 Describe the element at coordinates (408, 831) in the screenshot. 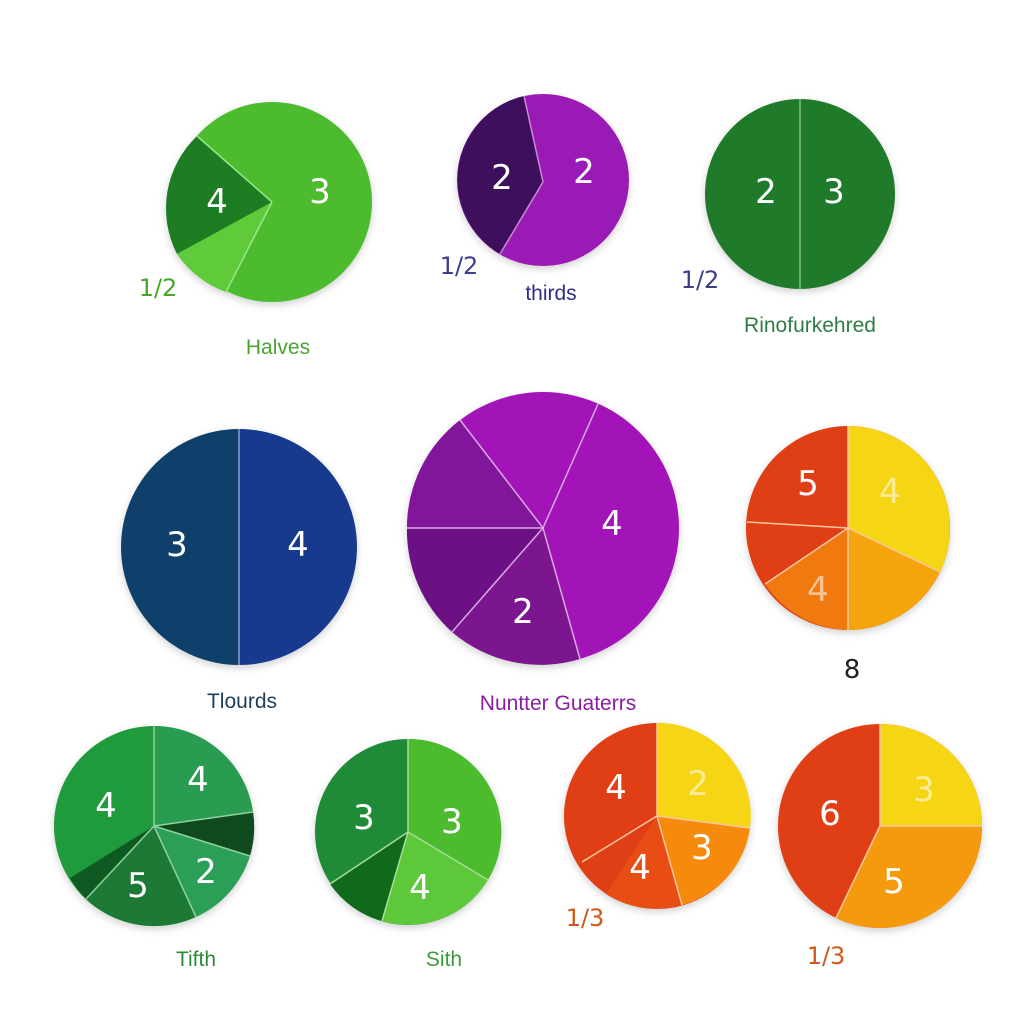

I see `circle-sixth: 3 3 4` at that location.